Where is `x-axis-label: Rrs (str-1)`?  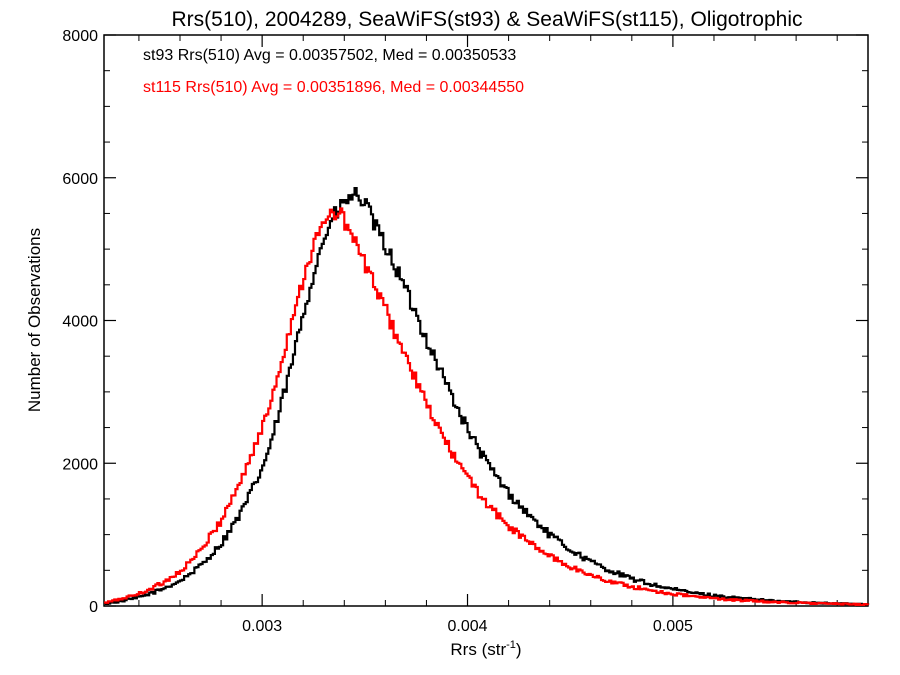
x-axis-label: Rrs (str-1) is located at coordinates (485, 649).